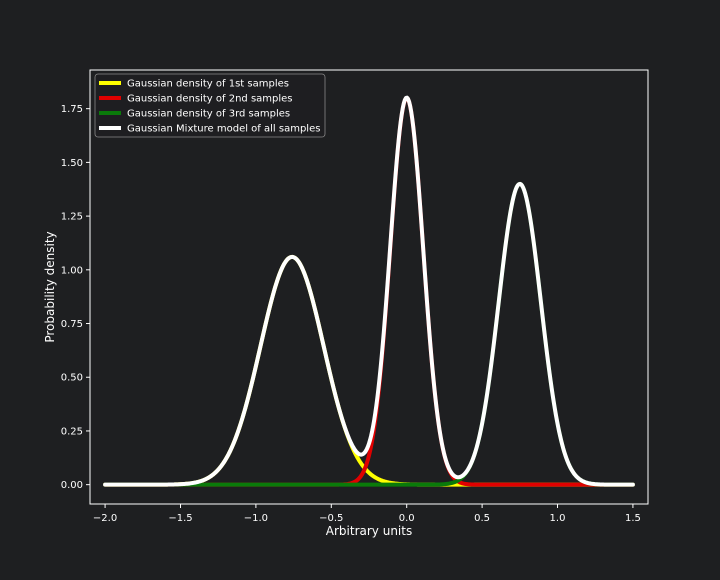 This screenshot has width=720, height=580. Describe the element at coordinates (558, 518) in the screenshot. I see `x-tick-label: 1.0` at that location.